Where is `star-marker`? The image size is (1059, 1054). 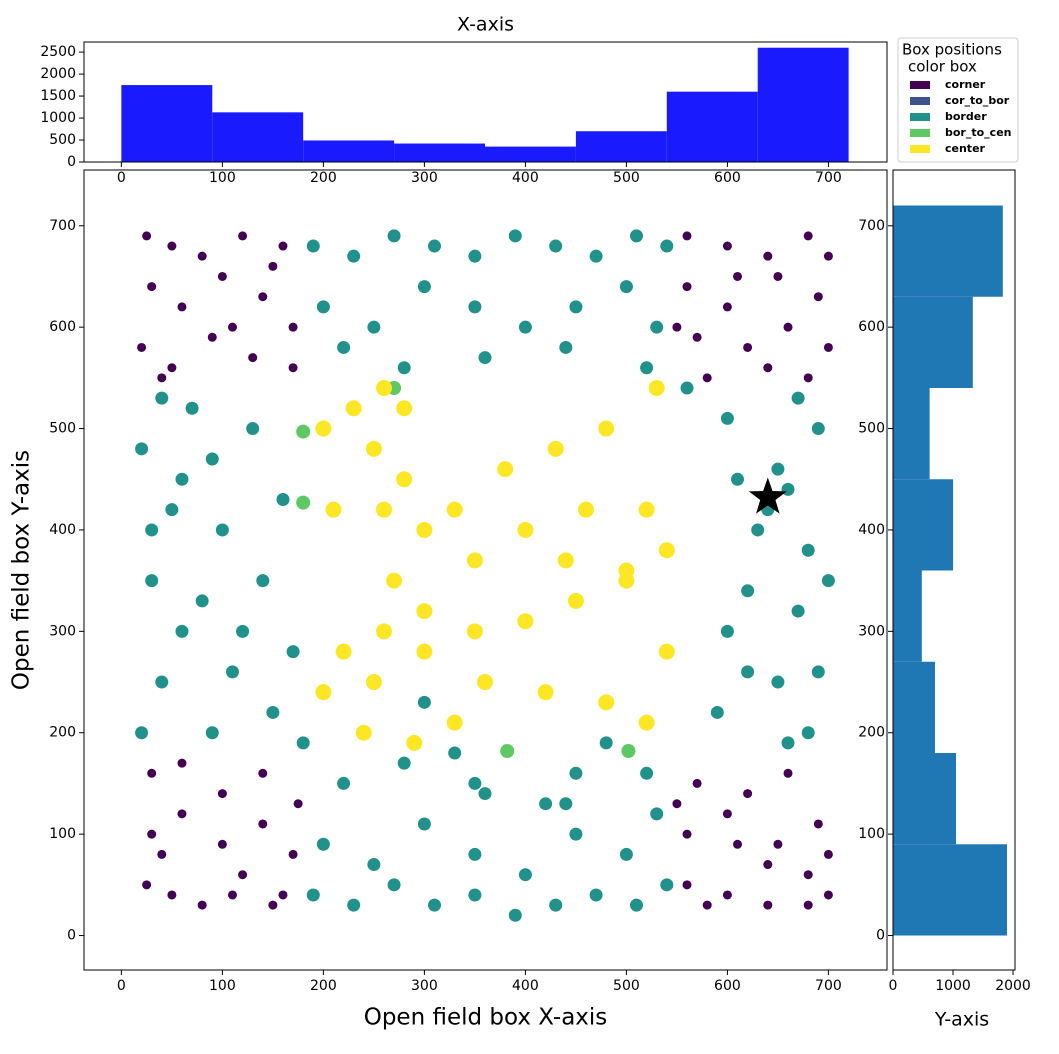
star-marker is located at coordinates (767, 495).